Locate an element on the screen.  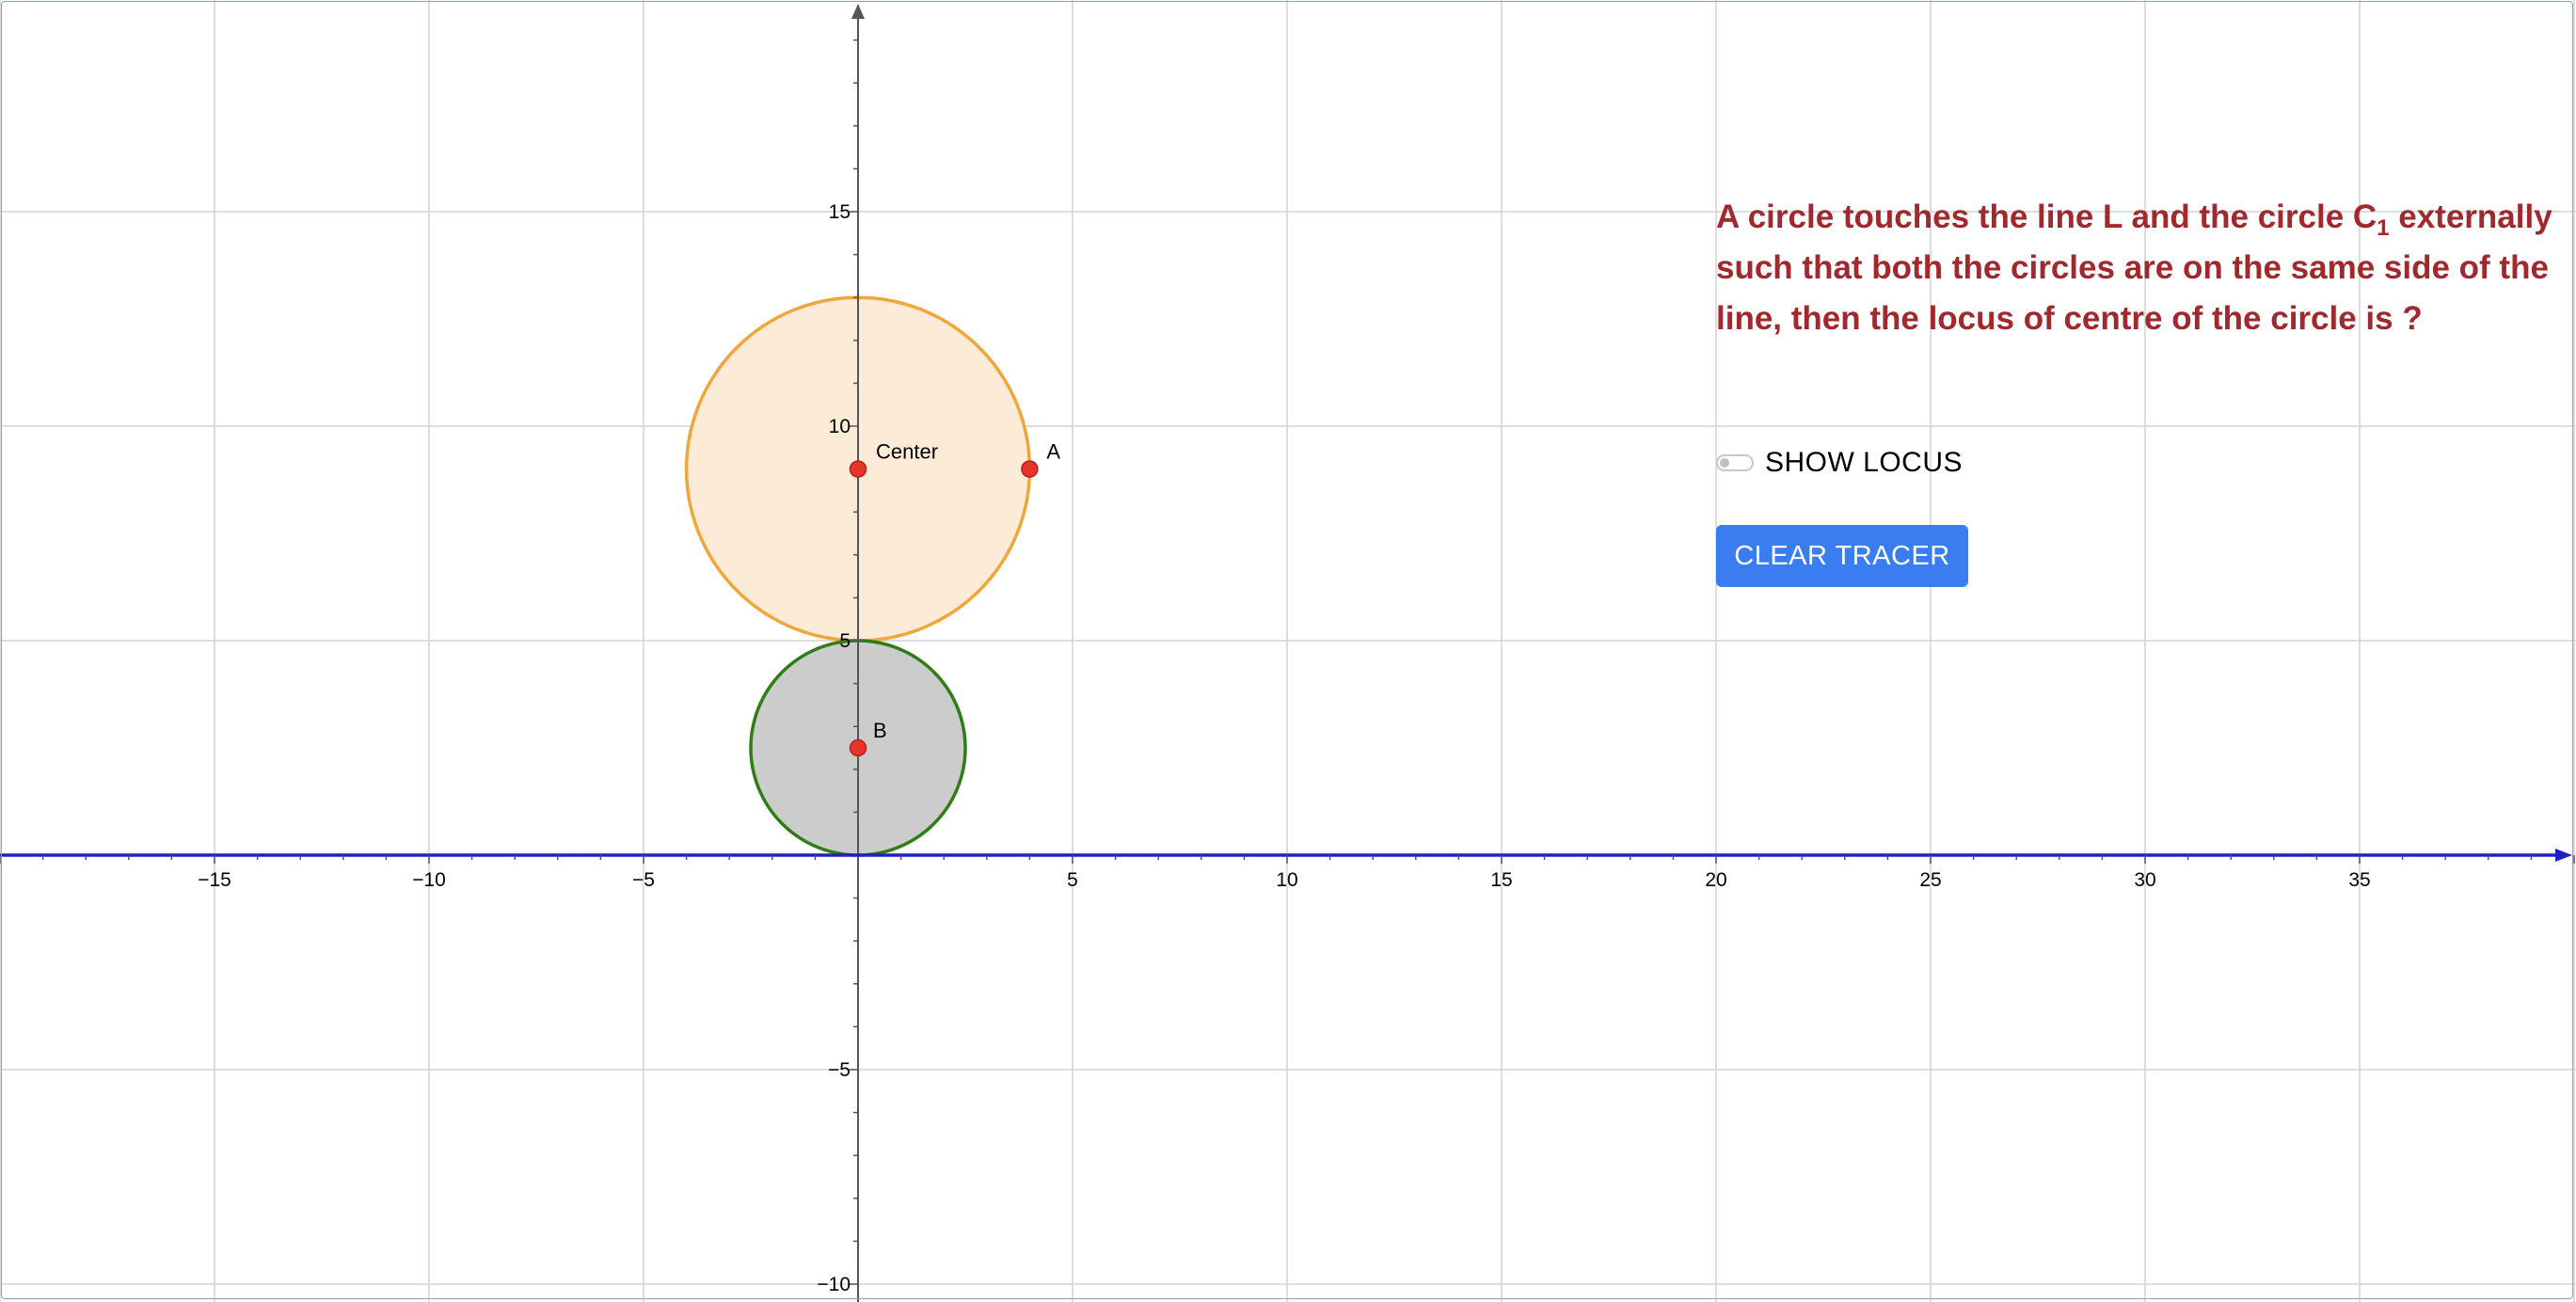
show-locus-toggle: SHOW LOCUS is located at coordinates (1839, 463).